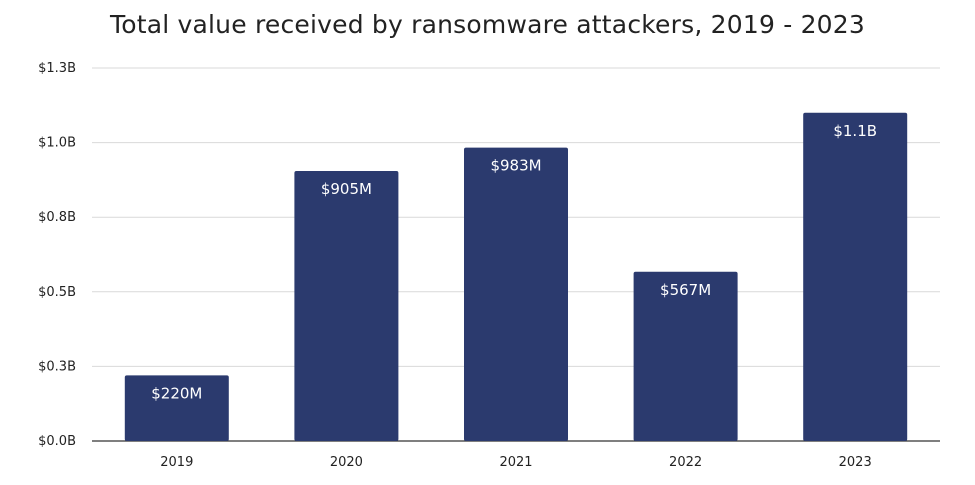  What do you see at coordinates (57, 217) in the screenshot?
I see `y-tick-label: $0.8B` at bounding box center [57, 217].